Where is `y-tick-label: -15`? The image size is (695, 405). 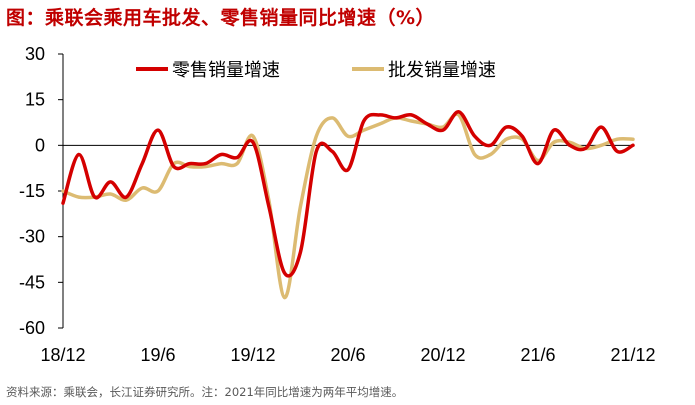 y-tick-label: -15 is located at coordinates (32, 191).